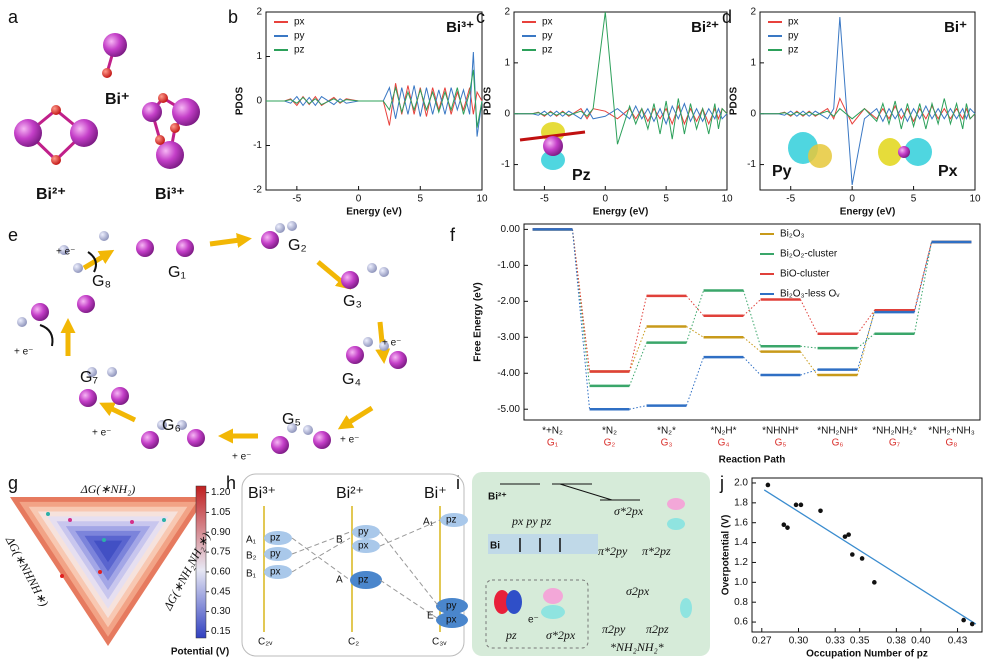 Image resolution: width=992 pixels, height=666 pixels. What do you see at coordinates (809, 254) in the screenshot?
I see `legend-label: Bi₂O₂-cluster` at bounding box center [809, 254].